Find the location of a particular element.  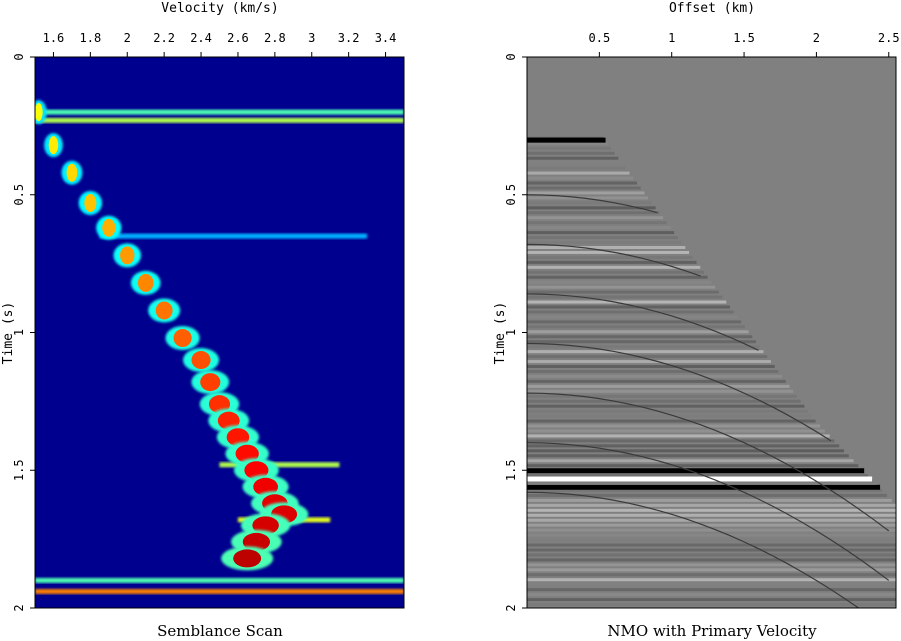

semblance-x-tick-label-9: 3.4 is located at coordinates (386, 38).